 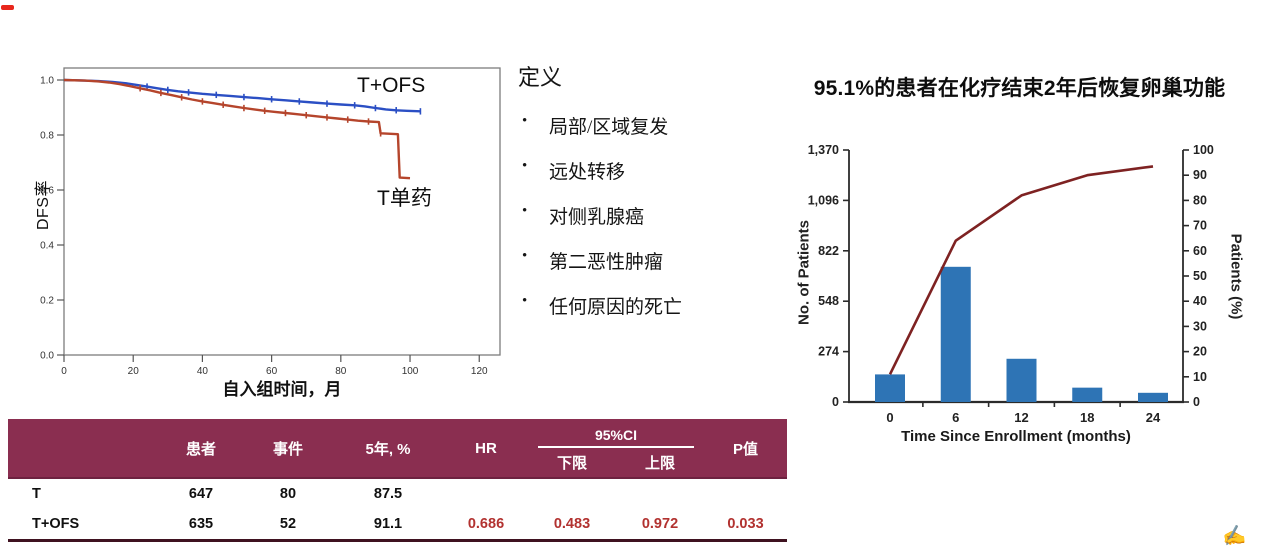 I want to click on row-label: T, so click(x=36, y=494).